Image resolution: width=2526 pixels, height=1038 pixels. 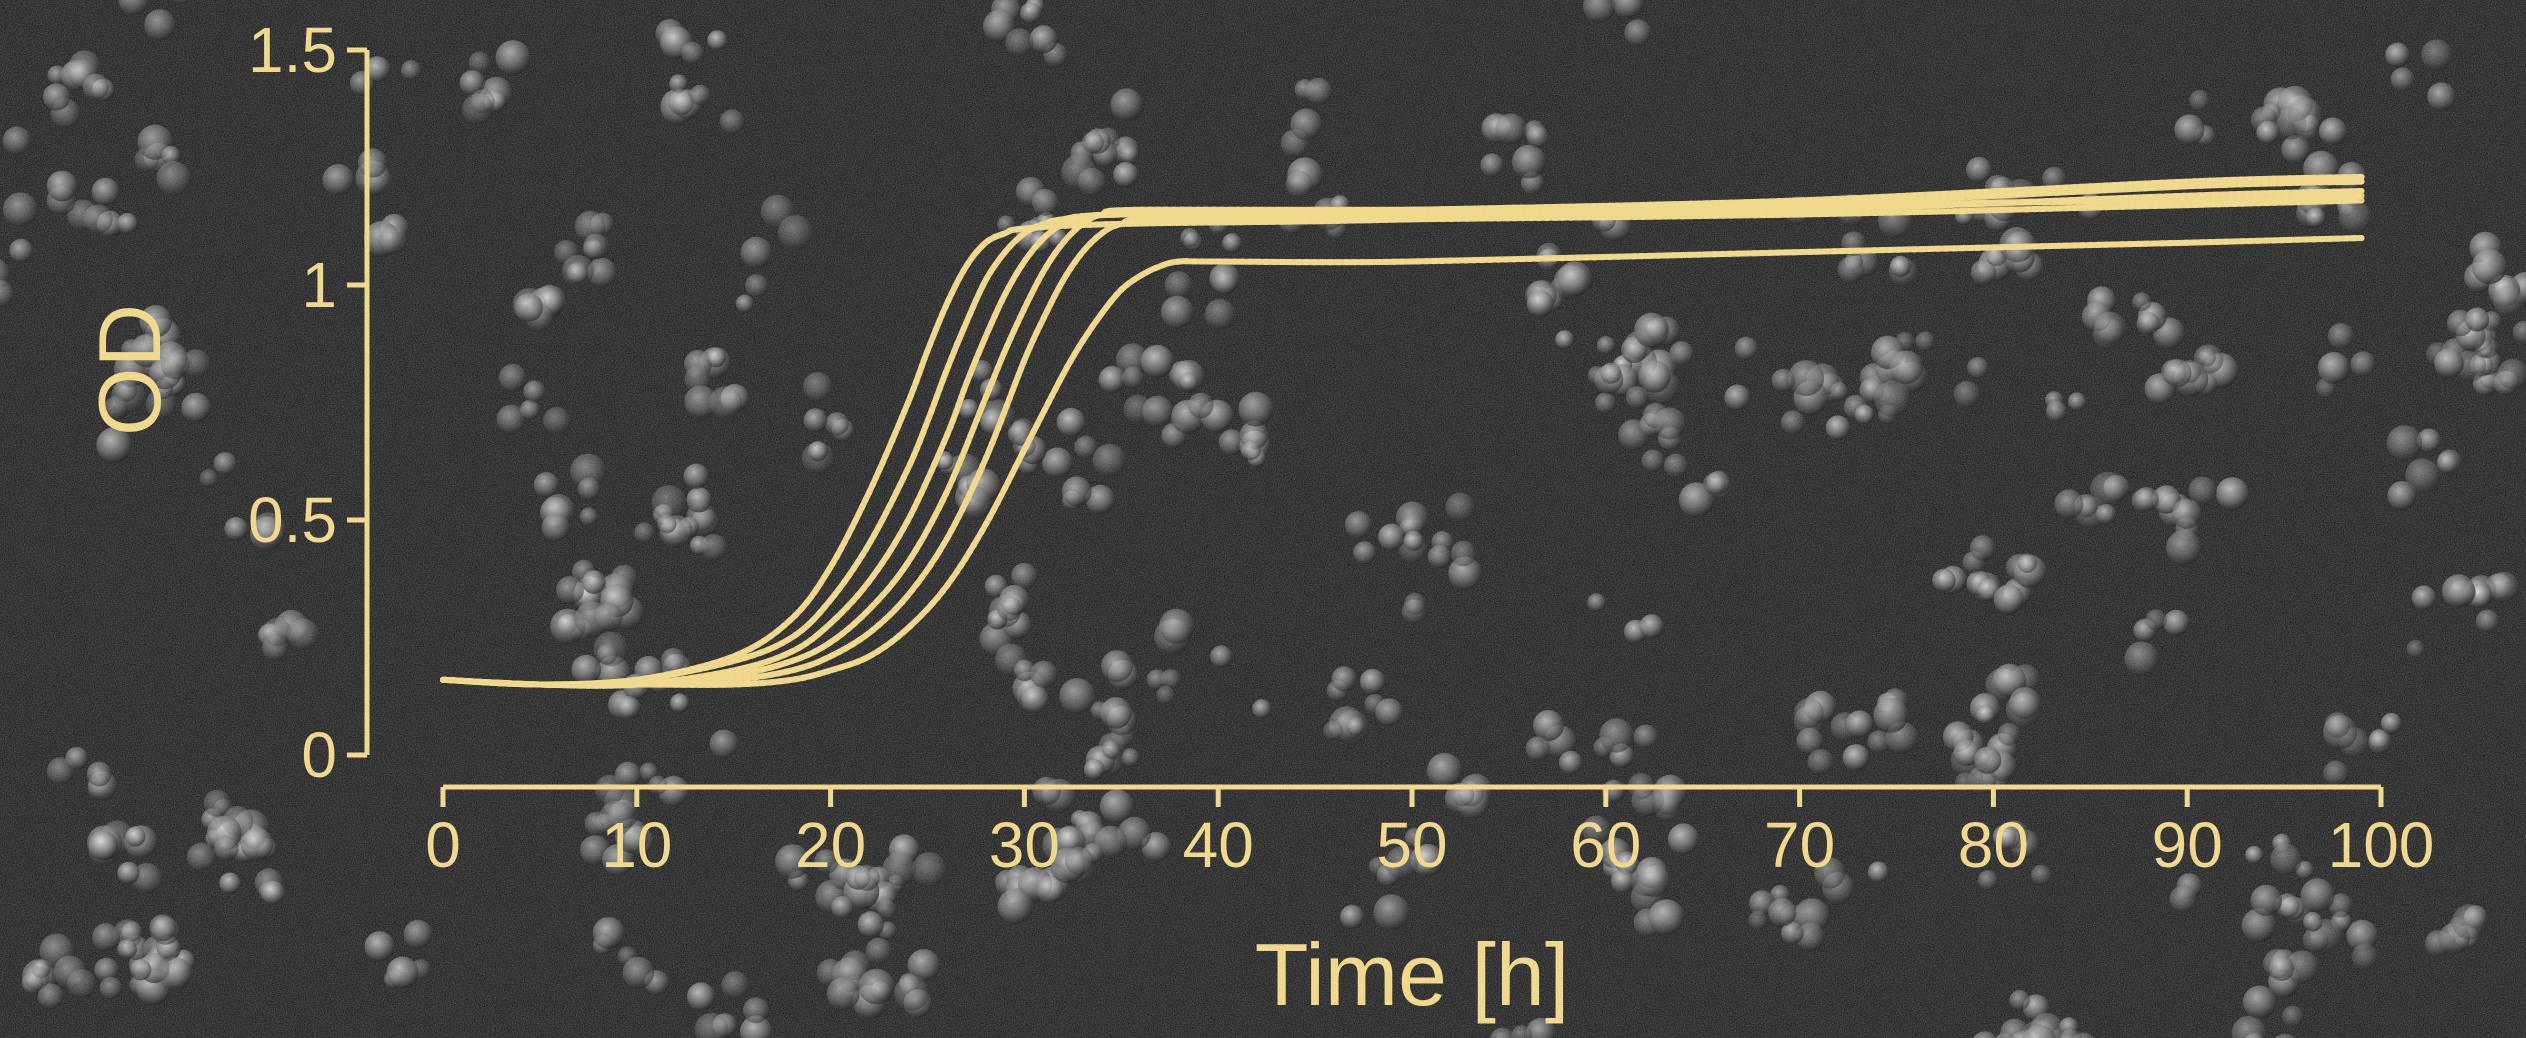 I want to click on x-tick-label: 30, so click(x=1024, y=845).